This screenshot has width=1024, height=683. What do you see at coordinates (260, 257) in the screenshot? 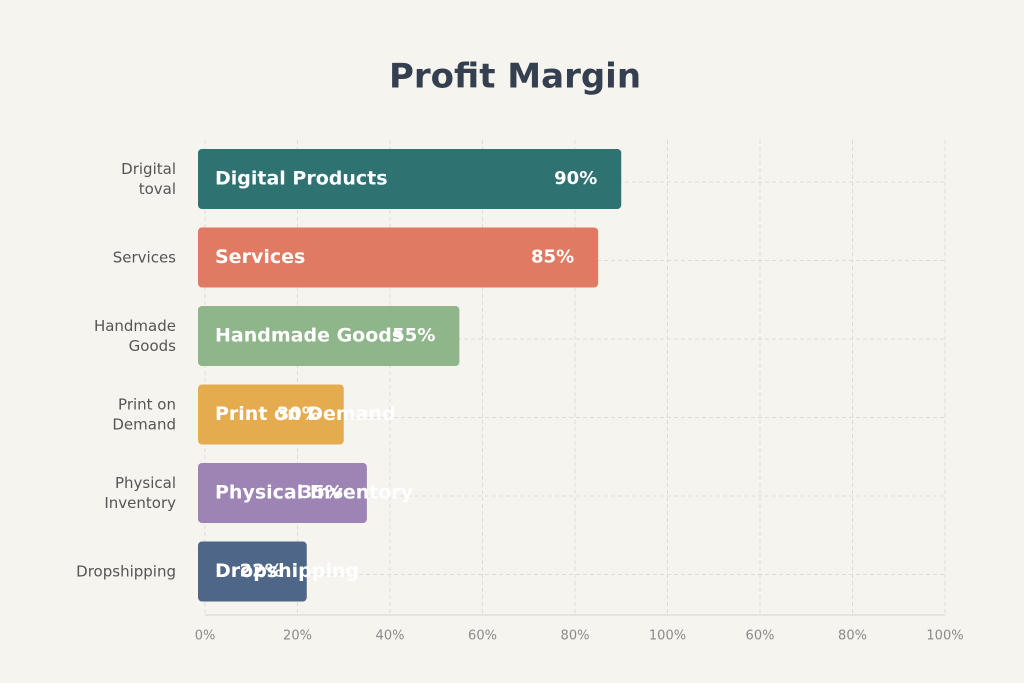
I see `bar-category-label: Services` at bounding box center [260, 257].